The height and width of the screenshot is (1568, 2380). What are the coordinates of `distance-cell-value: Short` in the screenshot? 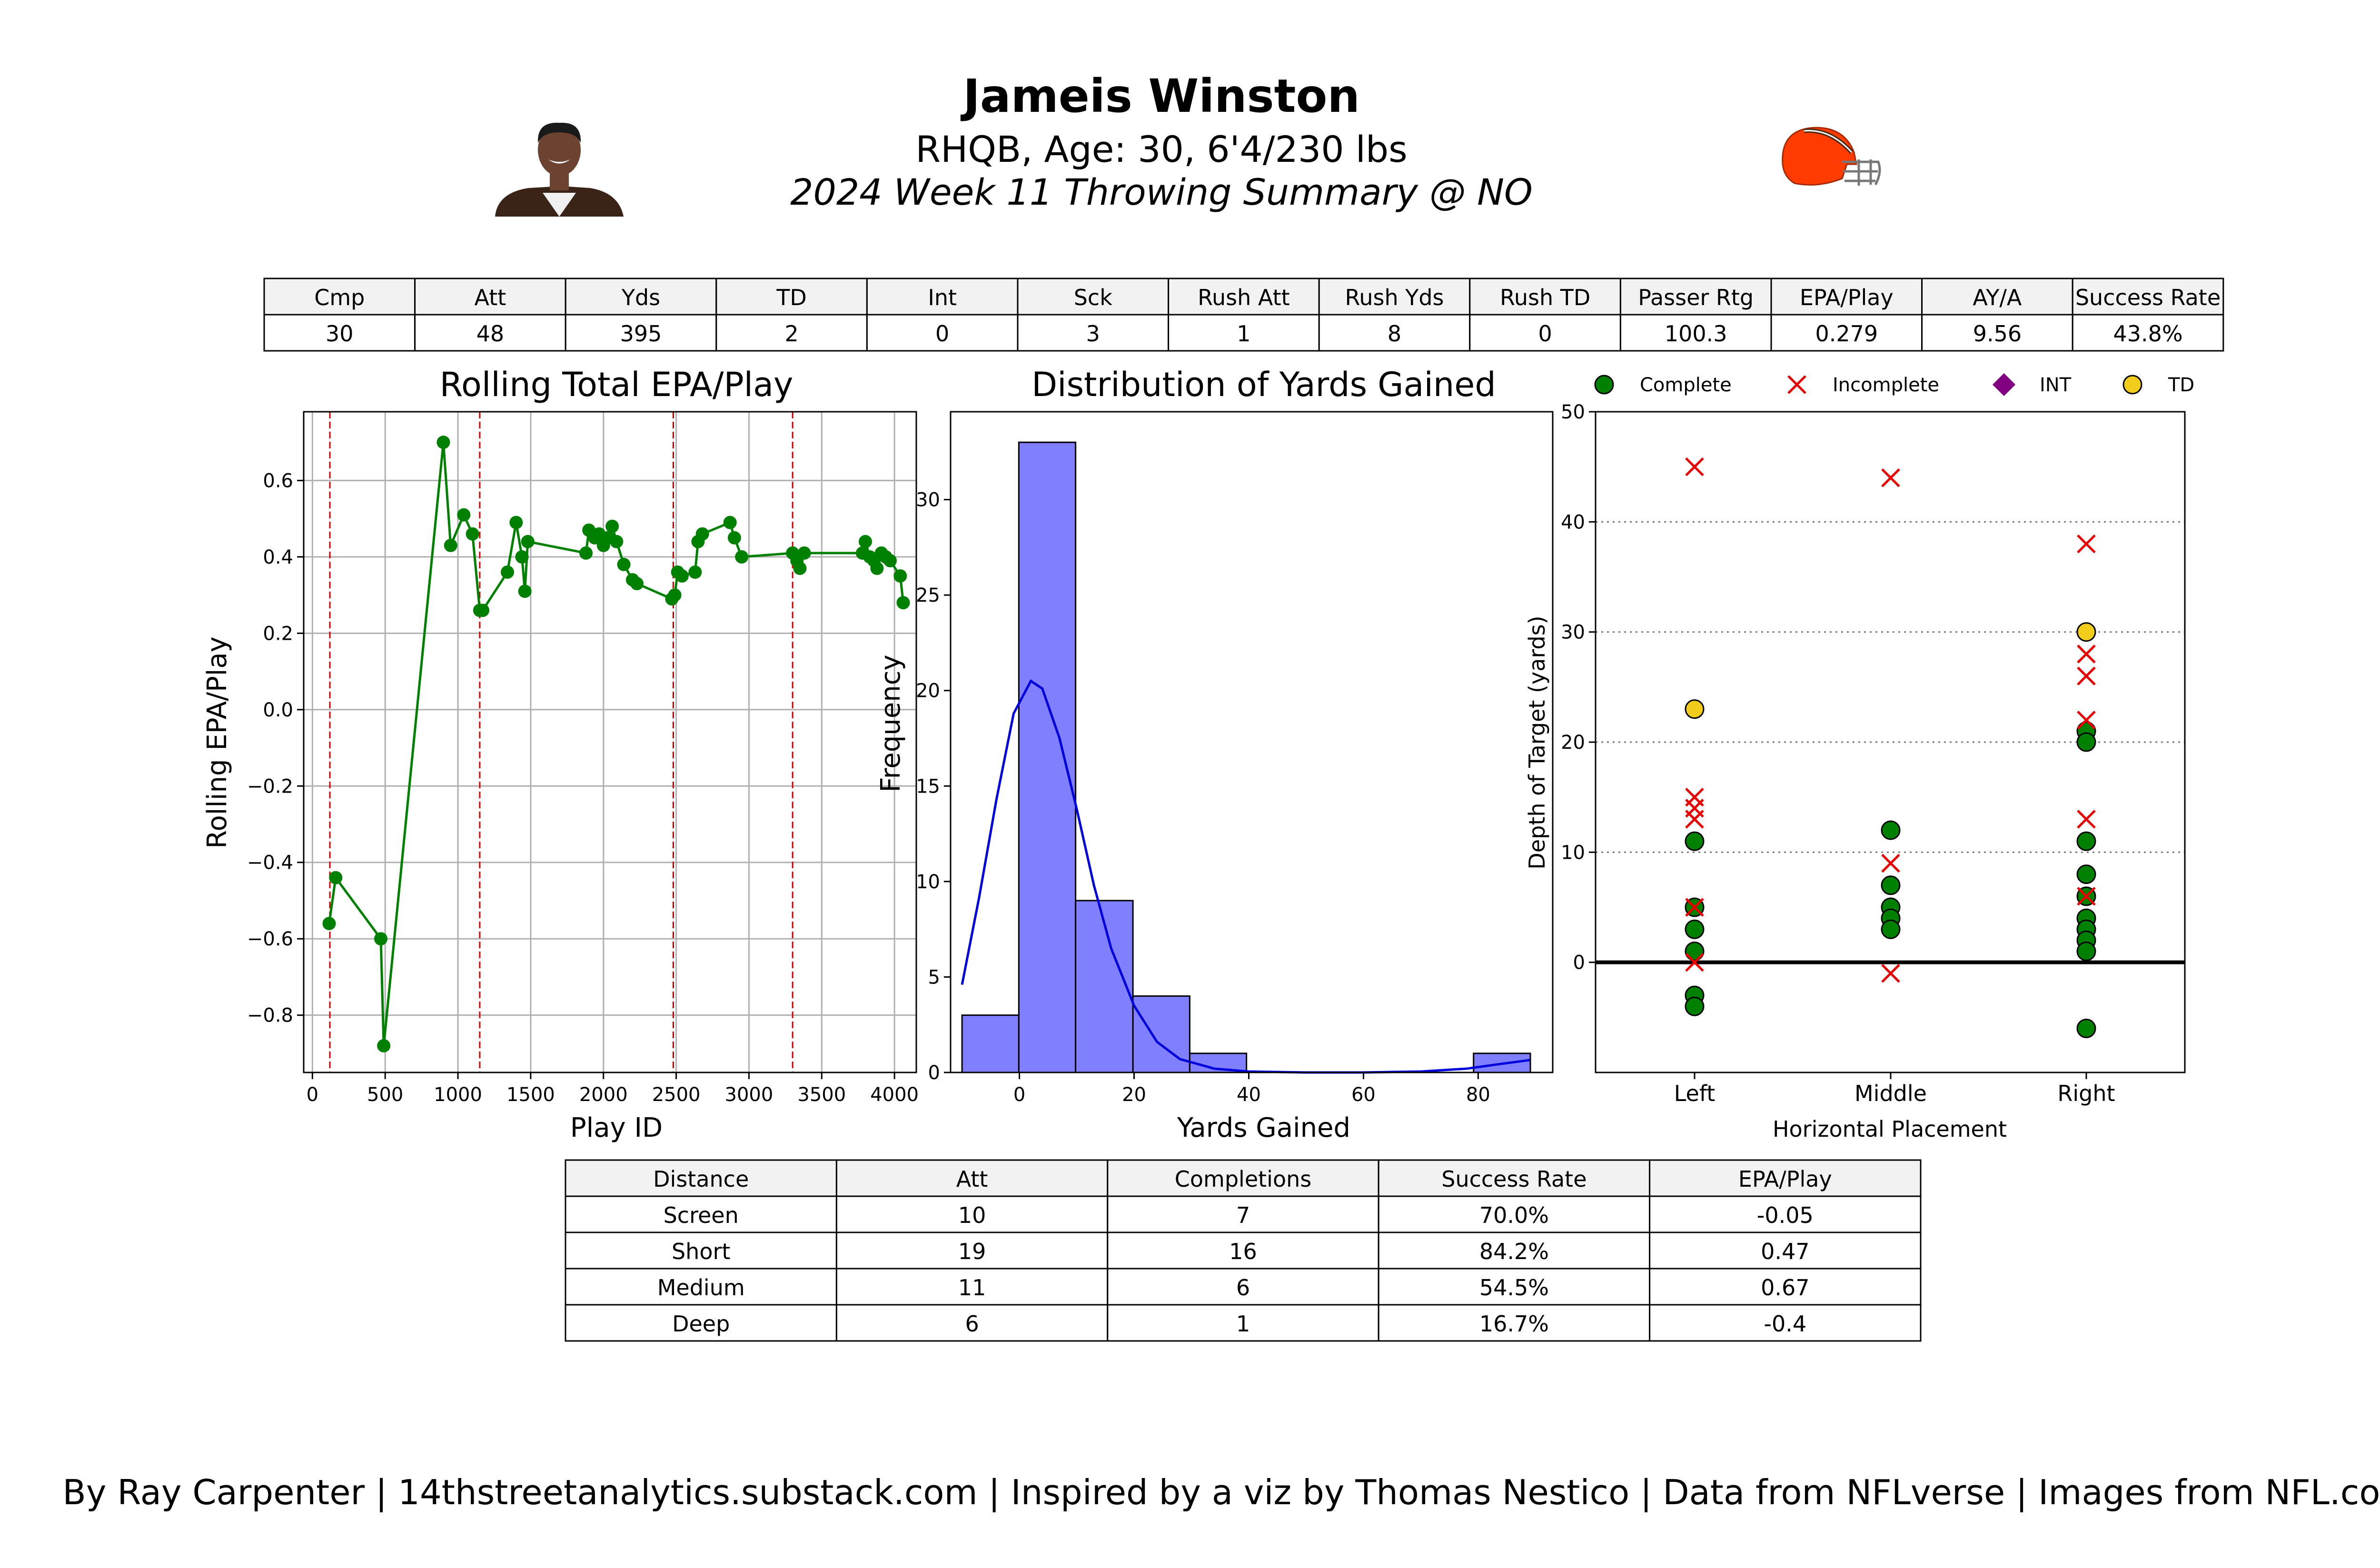 It's located at (701, 1252).